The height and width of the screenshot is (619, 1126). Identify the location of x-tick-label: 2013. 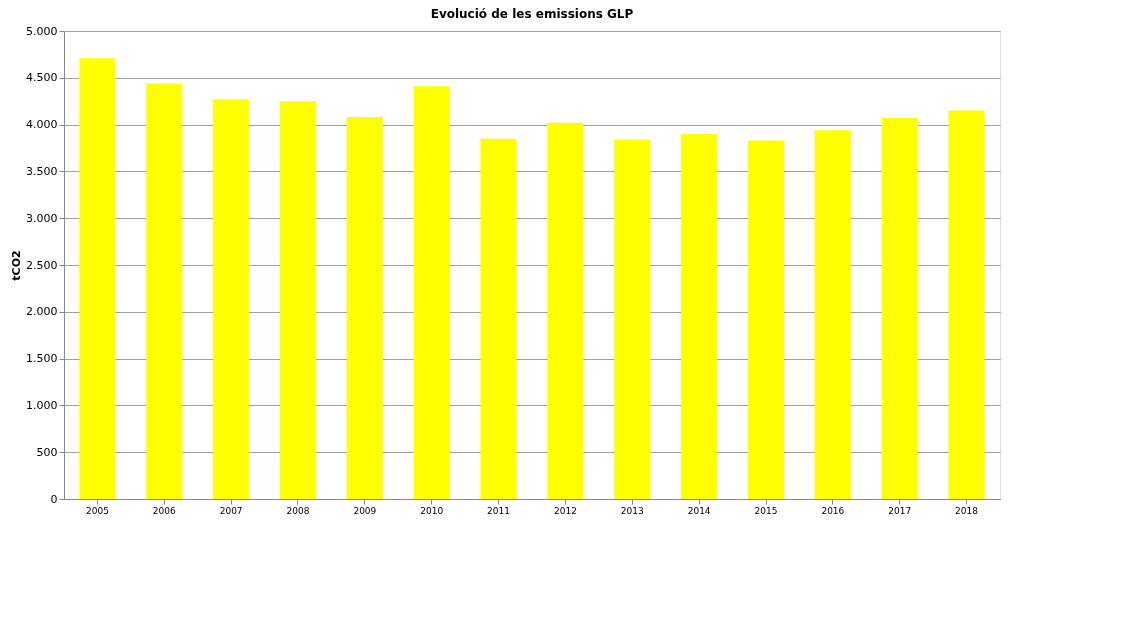
(632, 510).